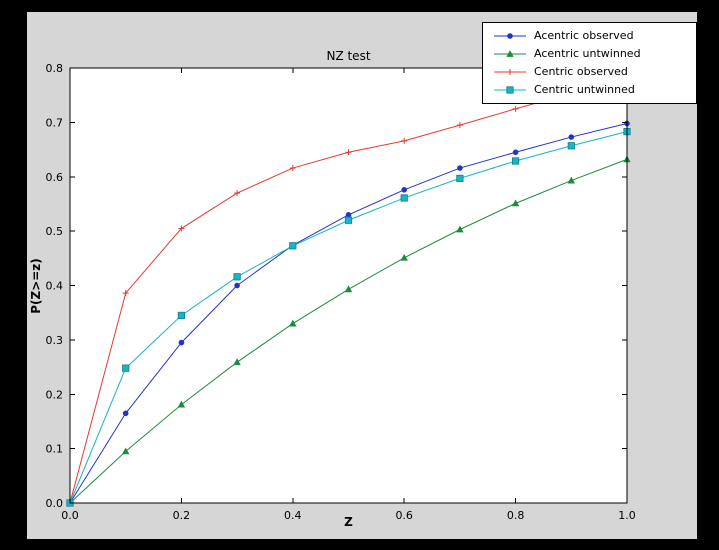 Image resolution: width=719 pixels, height=550 pixels. What do you see at coordinates (293, 515) in the screenshot?
I see `x-tick-label: 0.4` at bounding box center [293, 515].